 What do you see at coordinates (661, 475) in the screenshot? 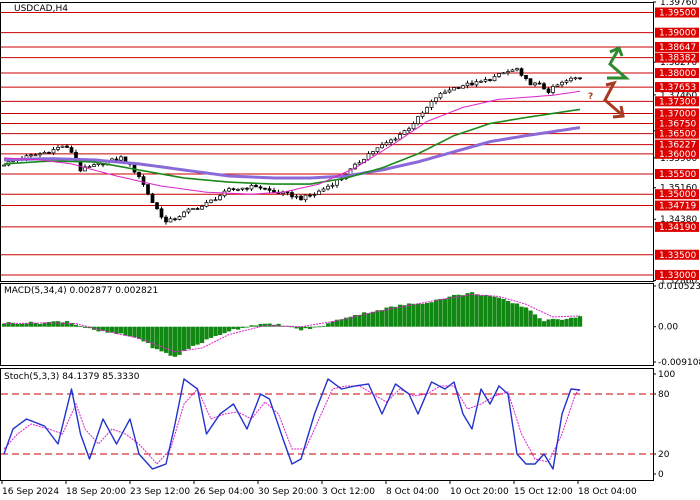
I see `stoch-tick-label: 0` at bounding box center [661, 475].